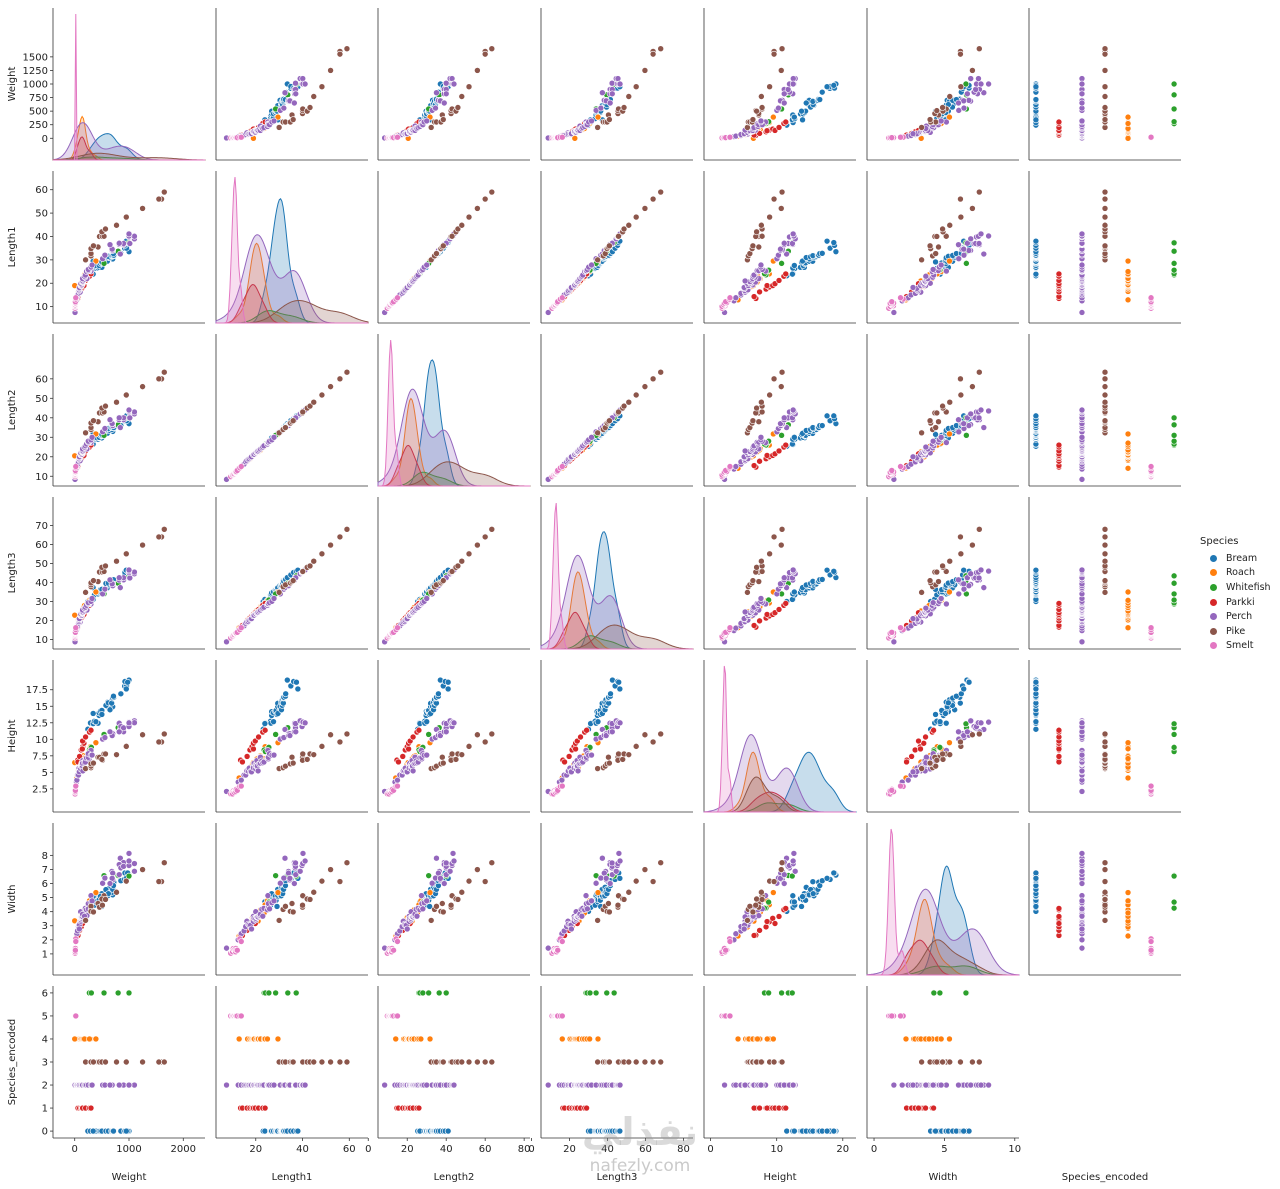 The width and height of the screenshot is (1280, 1189). I want to click on kde-pike, so click(129, 156).